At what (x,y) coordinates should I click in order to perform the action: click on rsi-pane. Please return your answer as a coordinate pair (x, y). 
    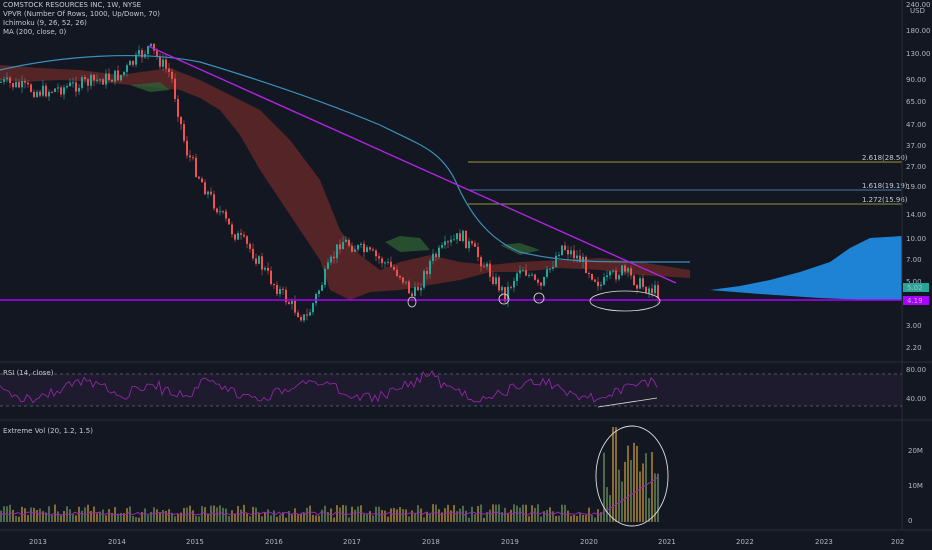
    Looking at the image, I should click on (451, 389).